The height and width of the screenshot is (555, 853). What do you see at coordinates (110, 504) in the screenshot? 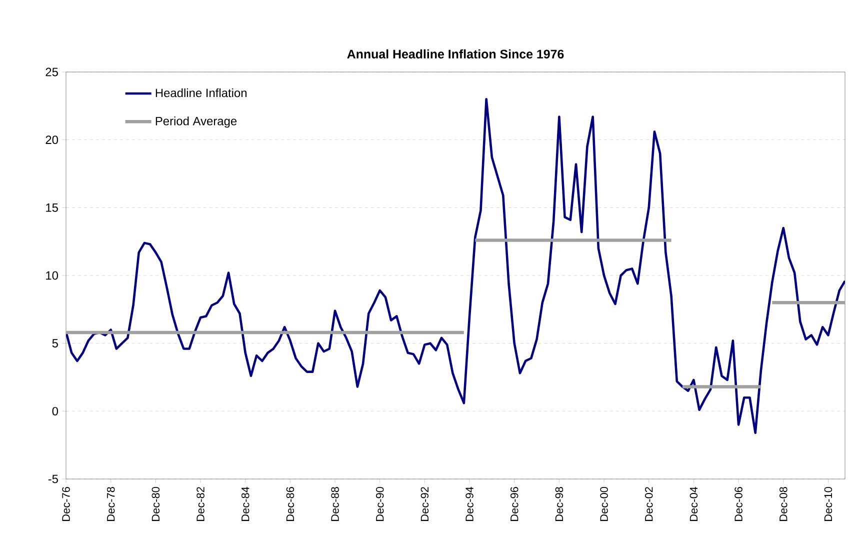
I see `x-tick-label: Dec-78` at bounding box center [110, 504].